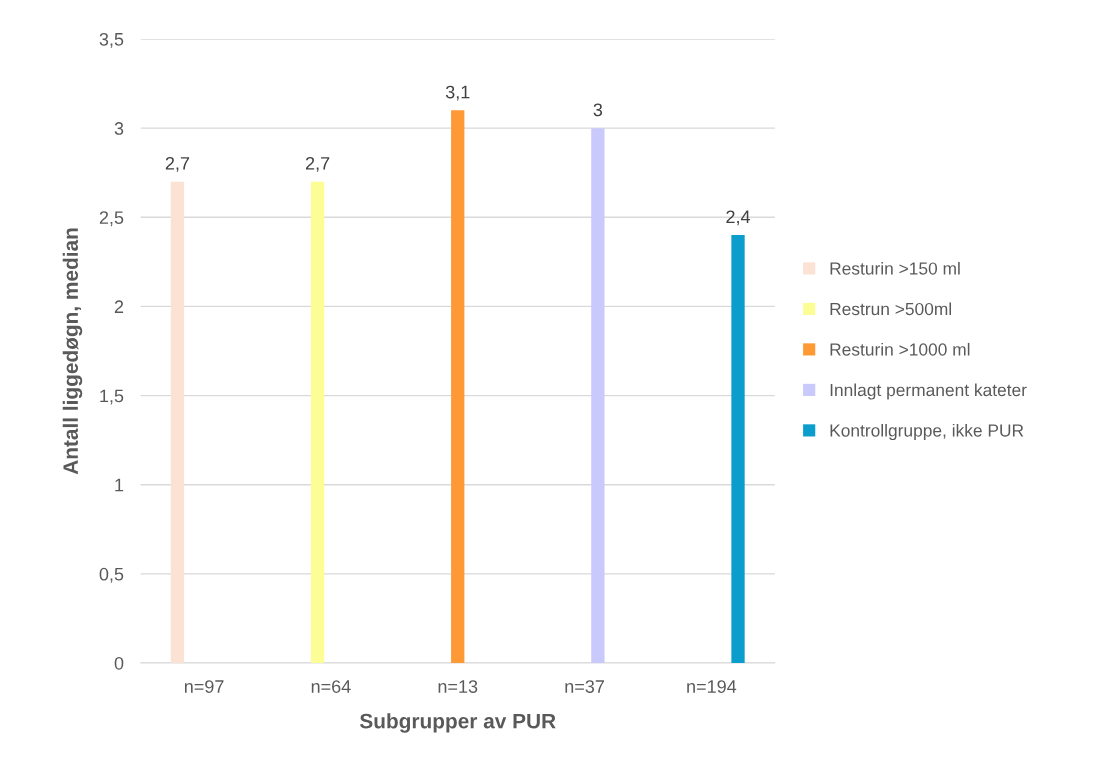 The image size is (1099, 780). I want to click on y-tick-label: 0,5, so click(111, 575).